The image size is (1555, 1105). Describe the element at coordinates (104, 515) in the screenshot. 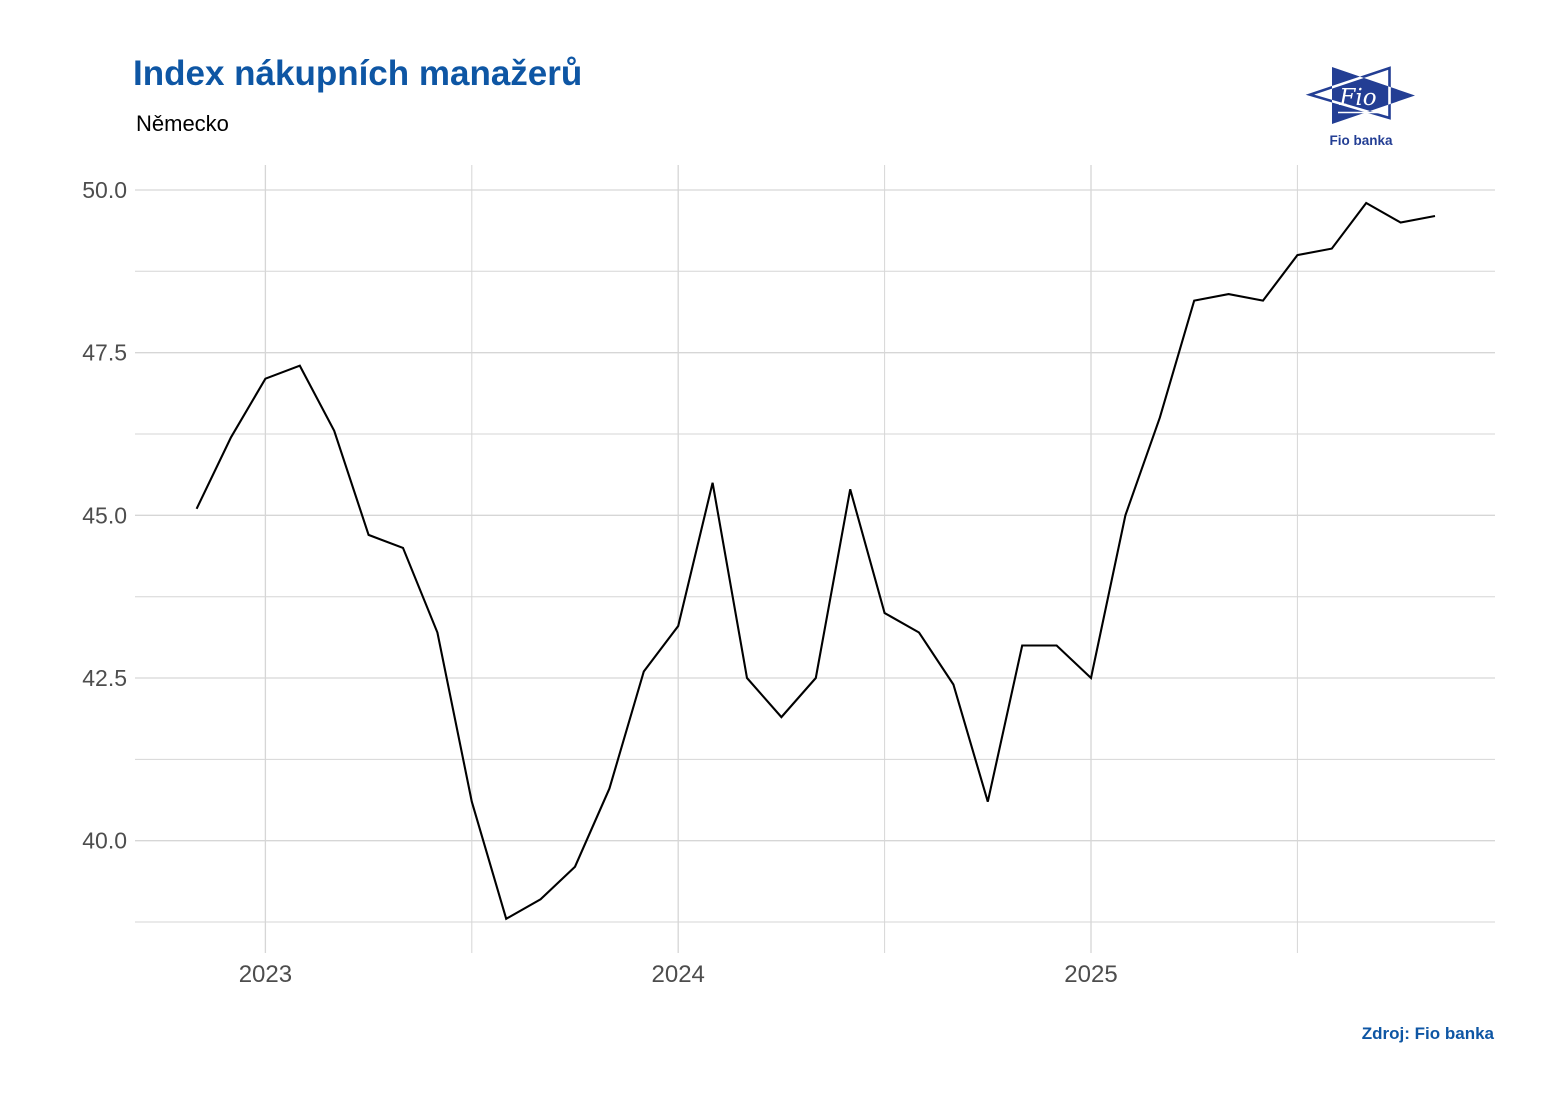

I see `y-axis-tick-label: 45.0` at that location.